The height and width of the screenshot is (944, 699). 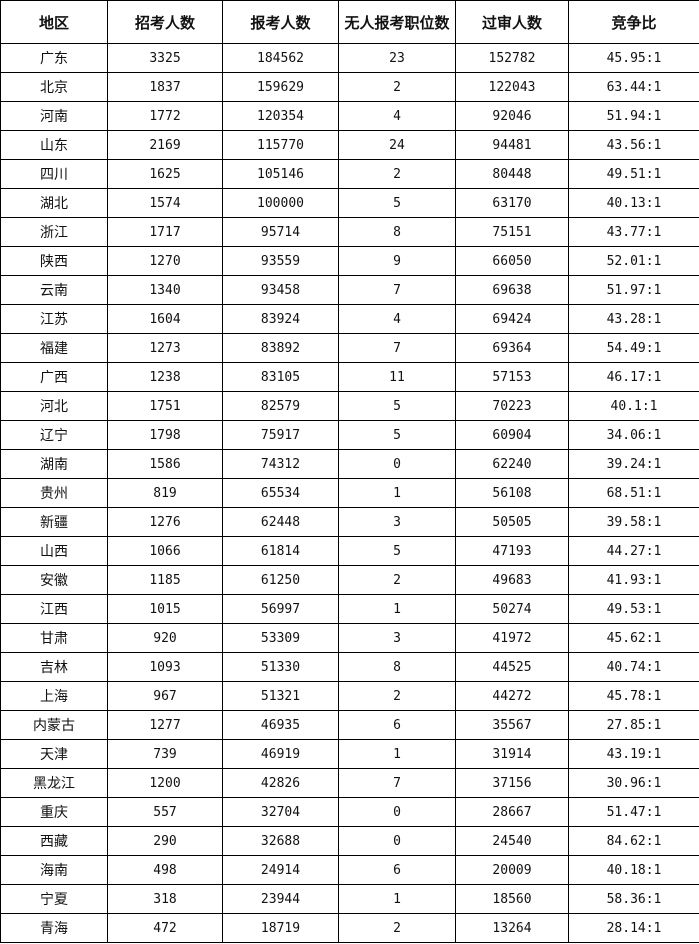 I want to click on table-row: 黑龙江 1200 42826 7 37156 30.96:1, so click(x=349, y=783).